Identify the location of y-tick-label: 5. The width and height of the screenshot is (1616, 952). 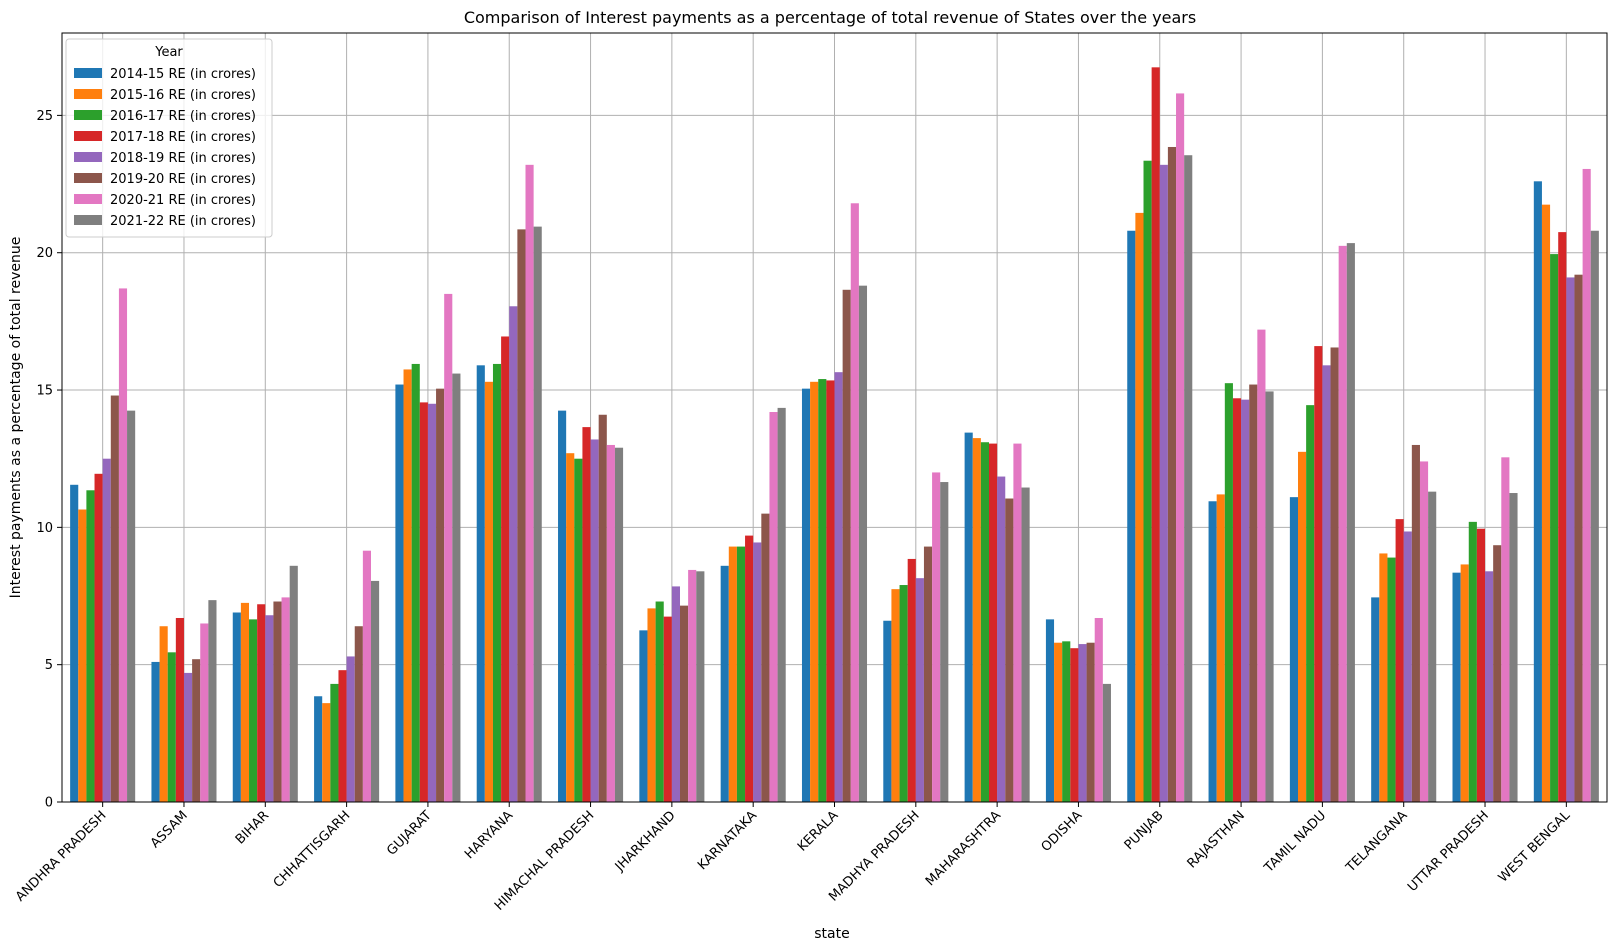
(49, 665).